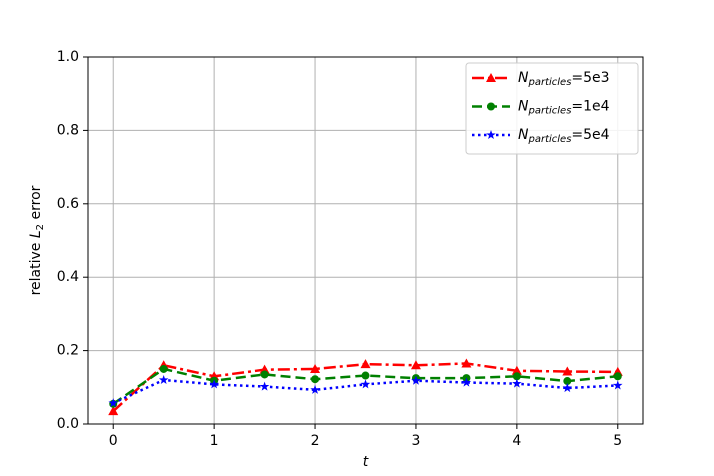 The width and height of the screenshot is (714, 476). Describe the element at coordinates (37, 240) in the screenshot. I see `y-axis-label: relative L2 error` at that location.